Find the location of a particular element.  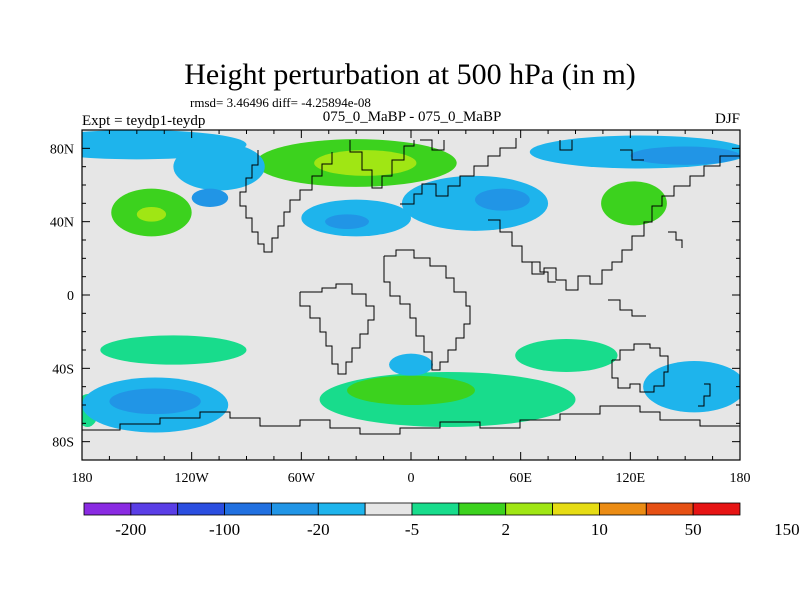

left-label: Expt = teydp1-teydp is located at coordinates (143, 121).